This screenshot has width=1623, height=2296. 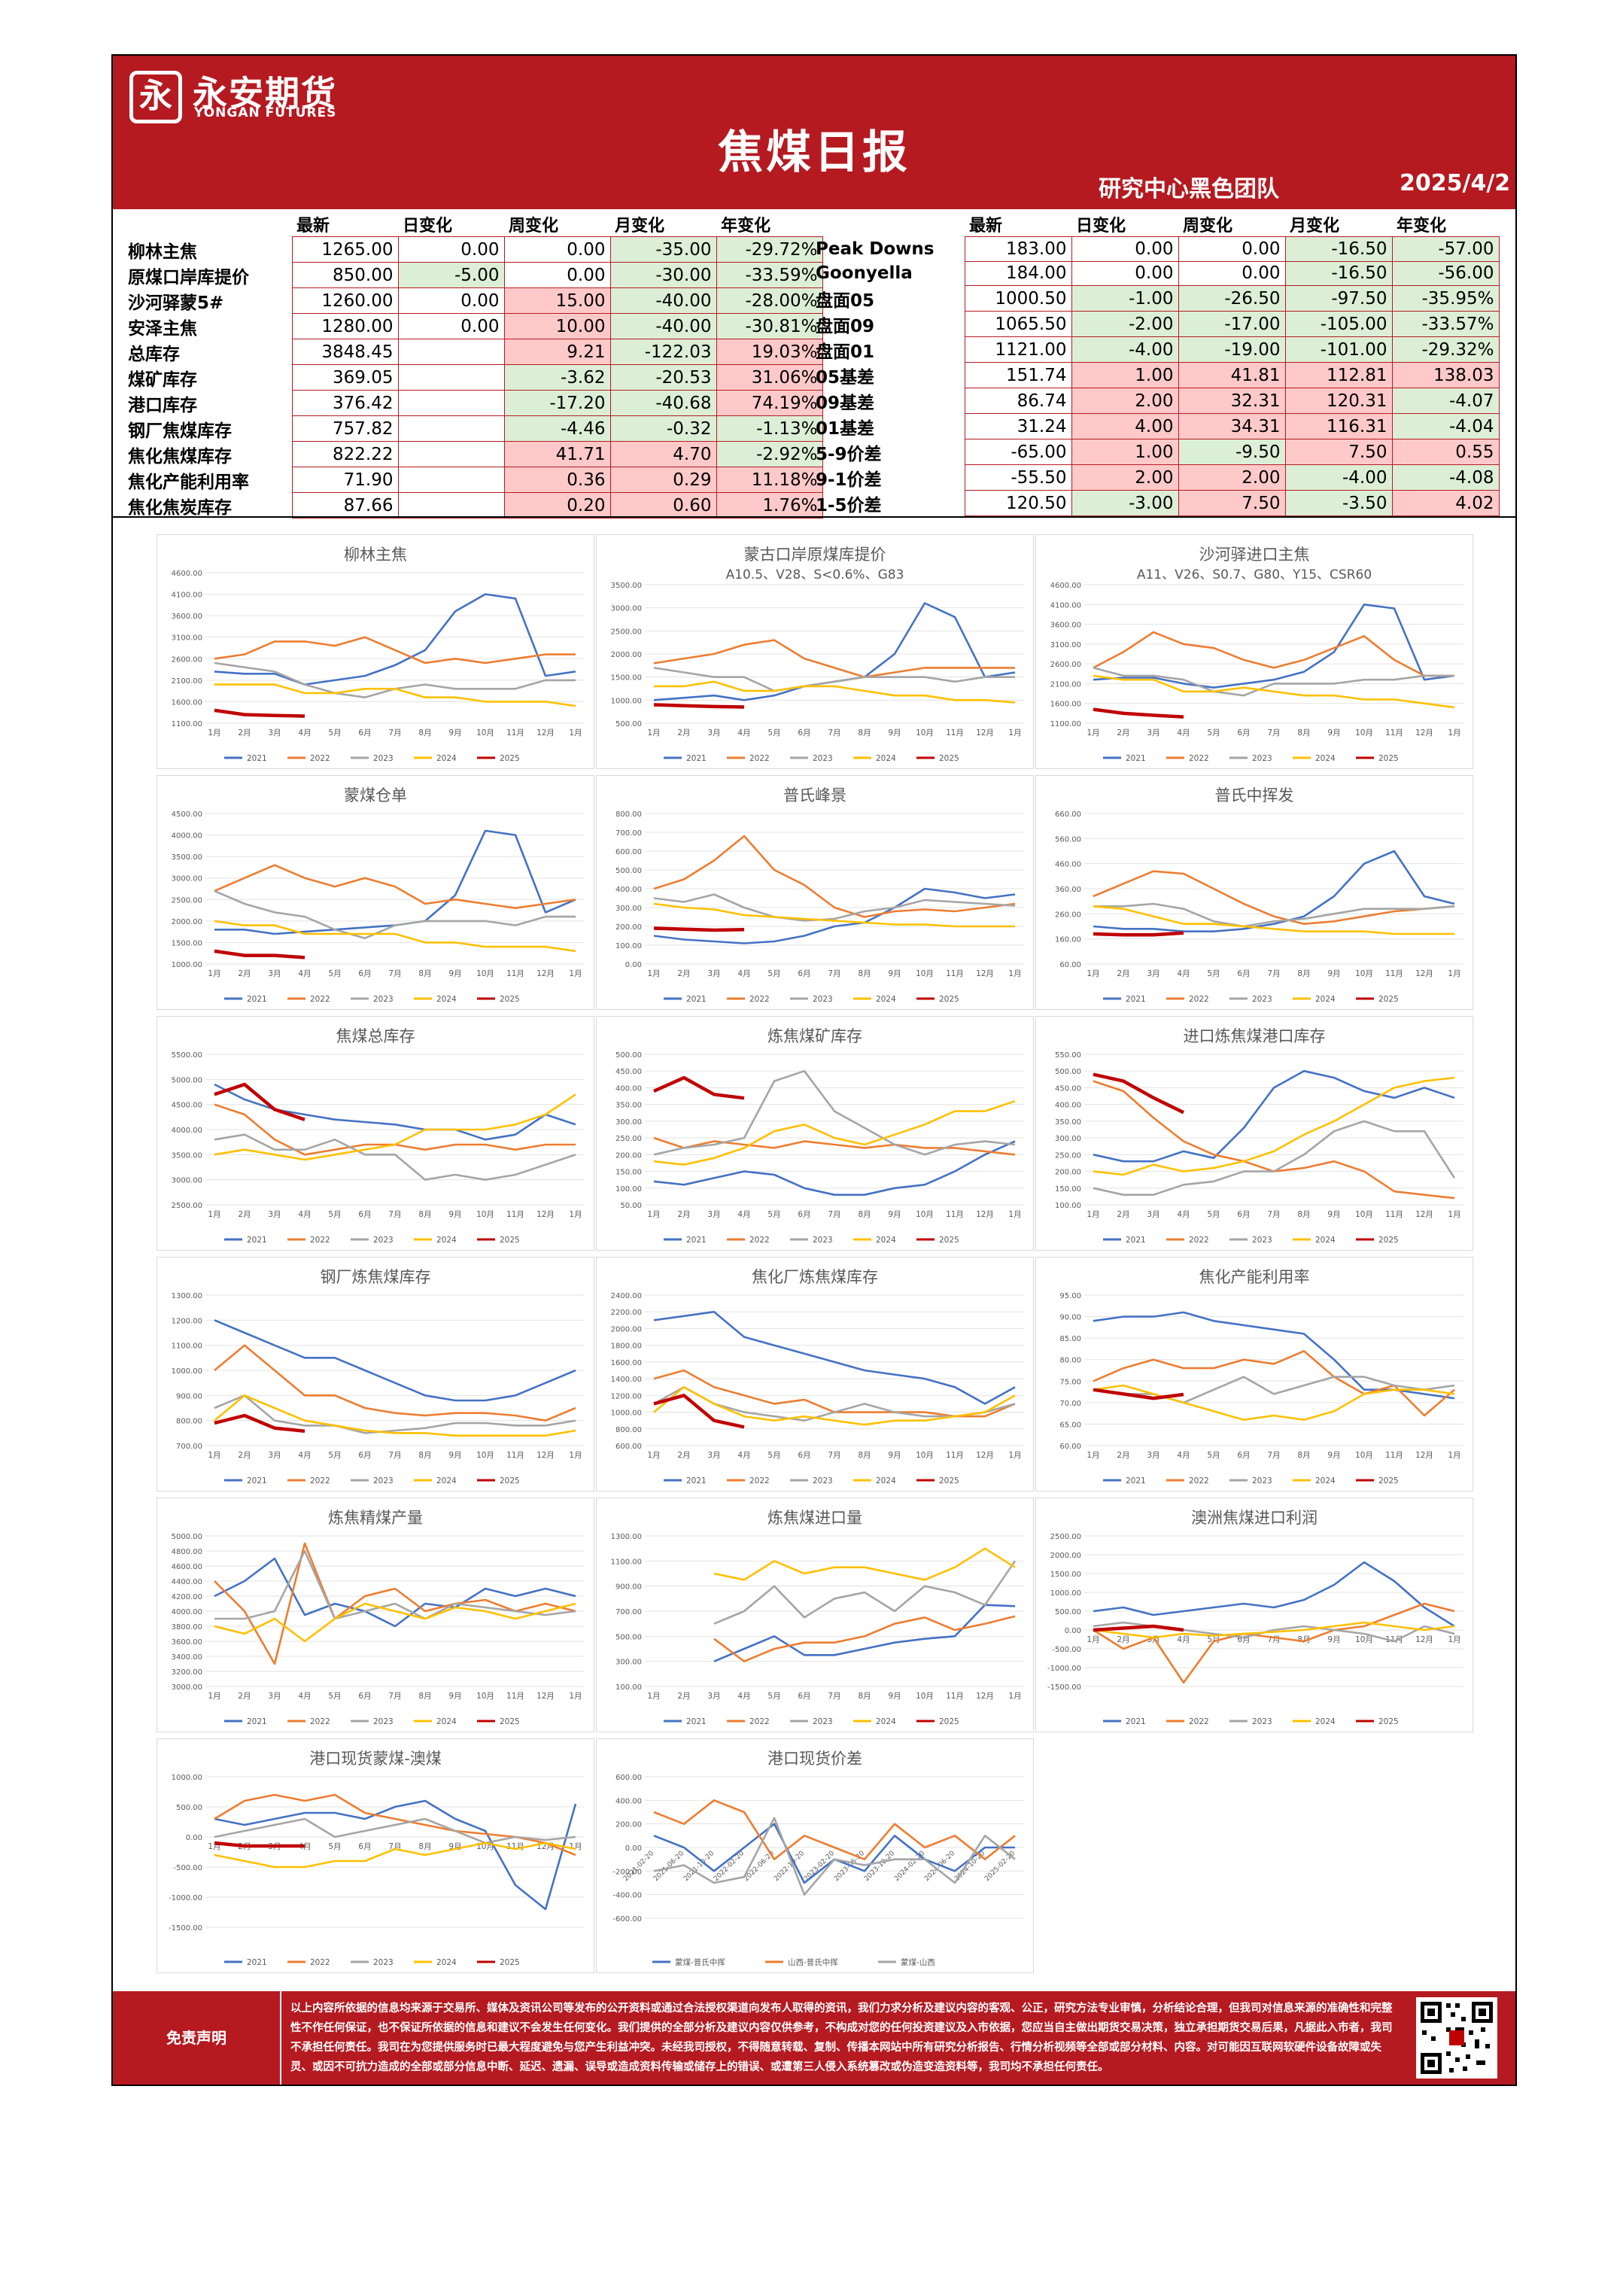 What do you see at coordinates (187, 1181) in the screenshot?
I see `y-tick-label: 3000.00` at bounding box center [187, 1181].